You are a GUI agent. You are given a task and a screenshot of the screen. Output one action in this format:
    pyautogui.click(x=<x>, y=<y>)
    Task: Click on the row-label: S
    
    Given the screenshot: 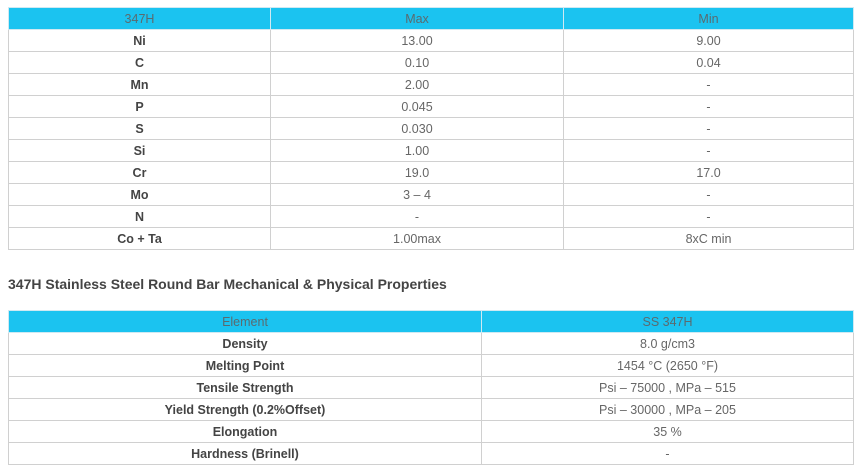 What is the action you would take?
    pyautogui.click(x=139, y=128)
    